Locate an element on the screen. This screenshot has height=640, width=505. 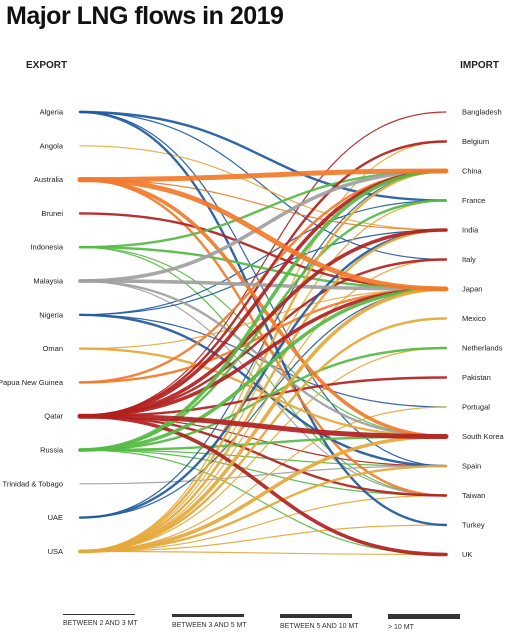
importer-label-taiwan: Taiwan is located at coordinates (473, 495).